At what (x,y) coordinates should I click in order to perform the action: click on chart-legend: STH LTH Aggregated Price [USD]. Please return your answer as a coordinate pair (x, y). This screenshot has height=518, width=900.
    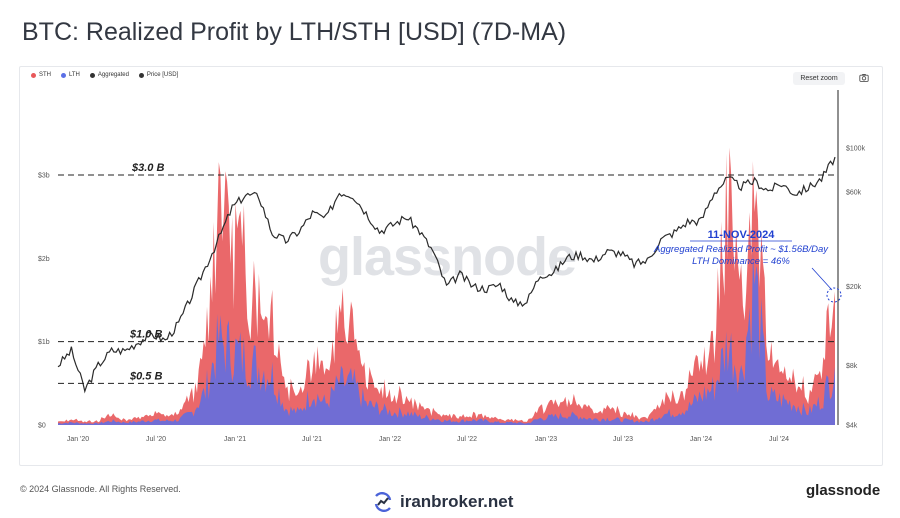
    Looking at the image, I should click on (104, 75).